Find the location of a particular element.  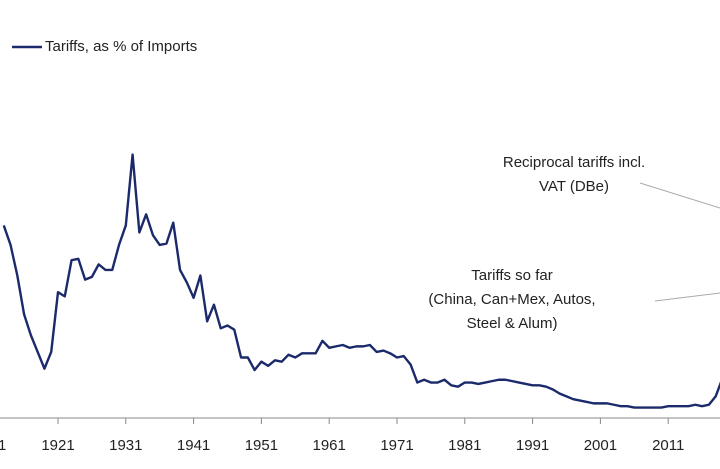

x-tick-label: 1971 is located at coordinates (396, 445).